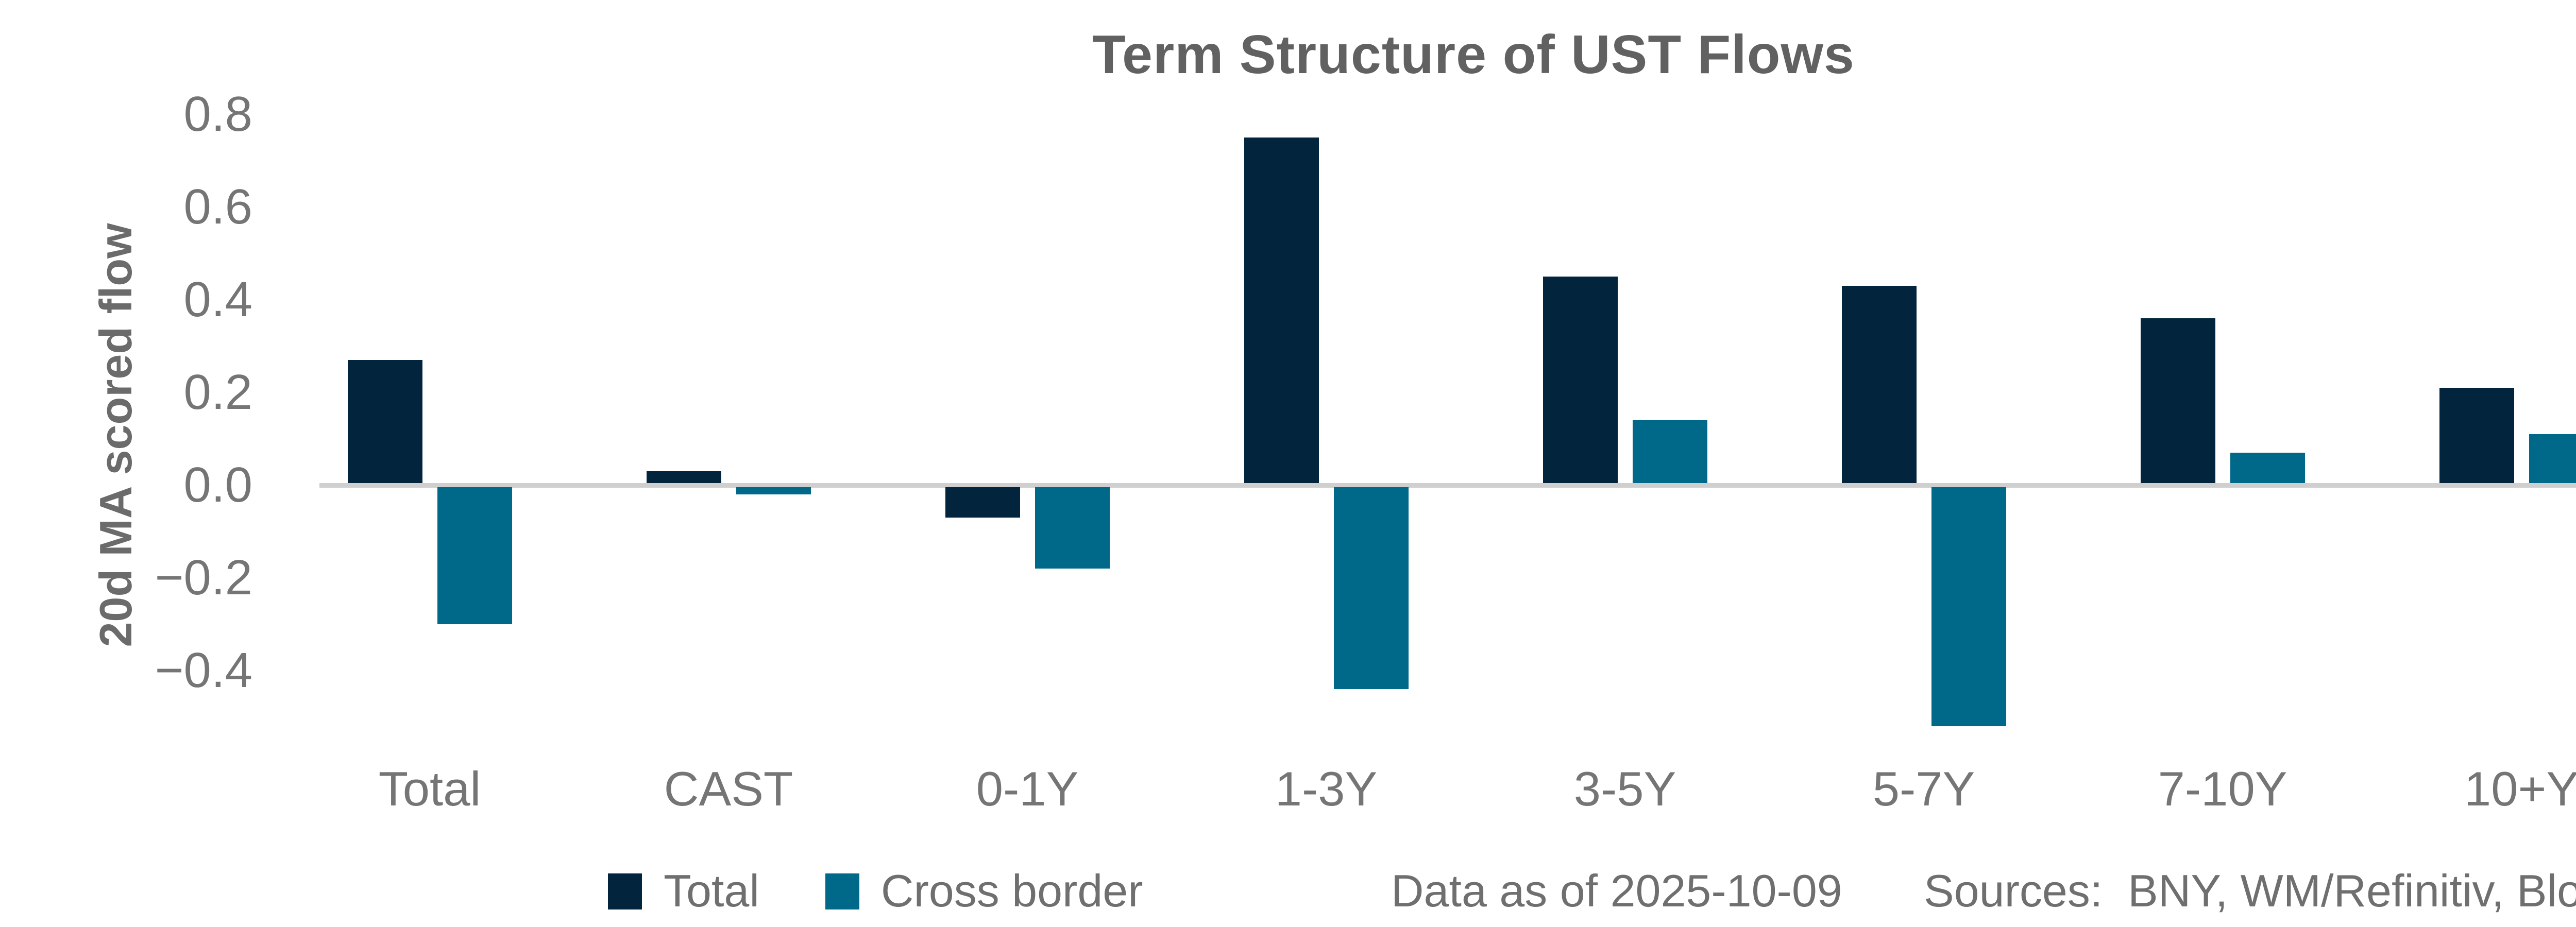 The width and height of the screenshot is (2576, 927). Describe the element at coordinates (1326, 789) in the screenshot. I see `x-tick-label-1-3y: 1-3Y` at that location.